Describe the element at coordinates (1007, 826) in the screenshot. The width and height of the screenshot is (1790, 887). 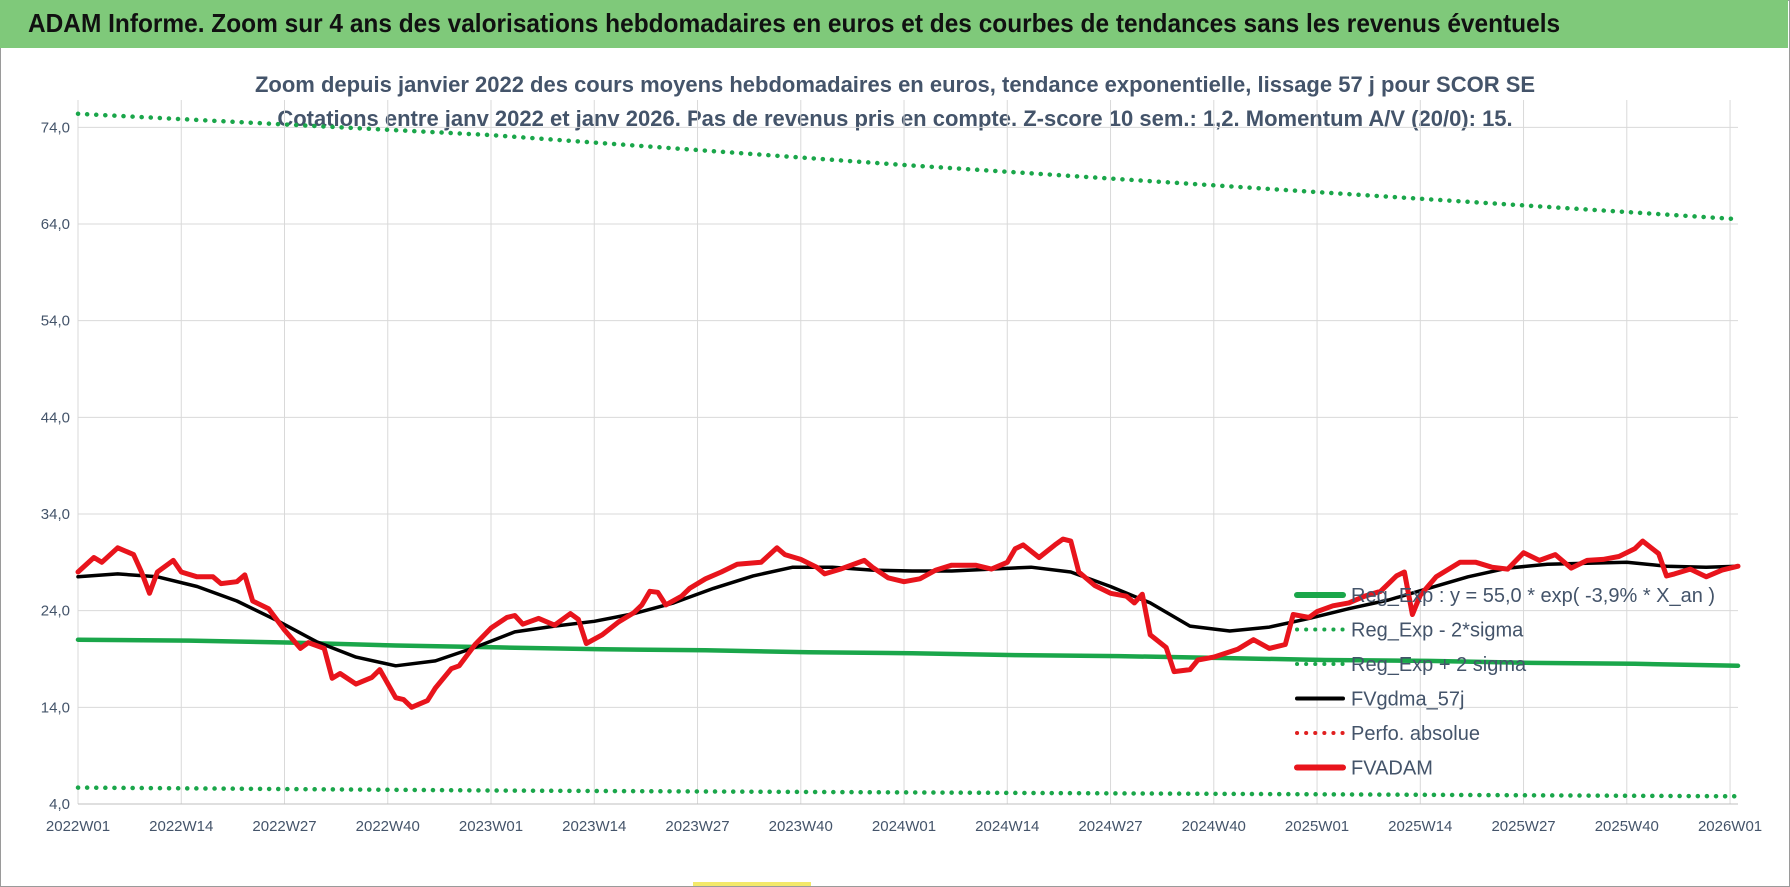
I see `x-tick-label: 2024W14` at that location.